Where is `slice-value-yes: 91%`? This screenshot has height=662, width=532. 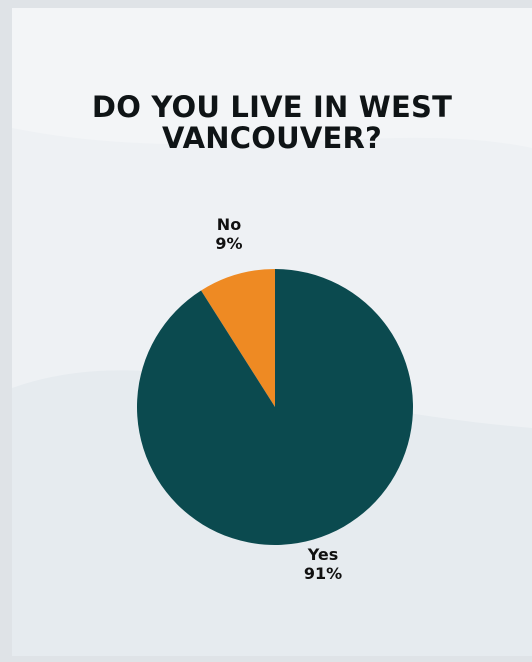
slice-value-yes: 91% is located at coordinates (323, 573).